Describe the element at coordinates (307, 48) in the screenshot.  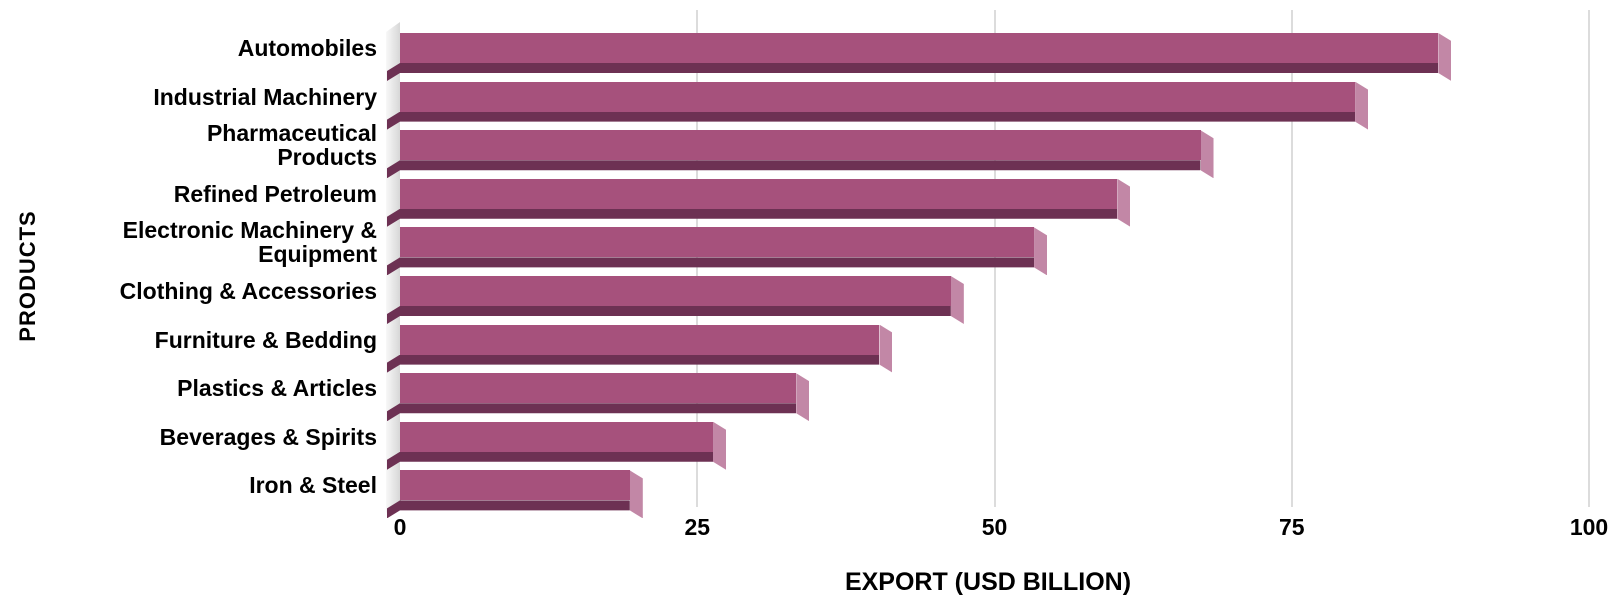
I see `category-label-automobiles: Automobiles` at that location.